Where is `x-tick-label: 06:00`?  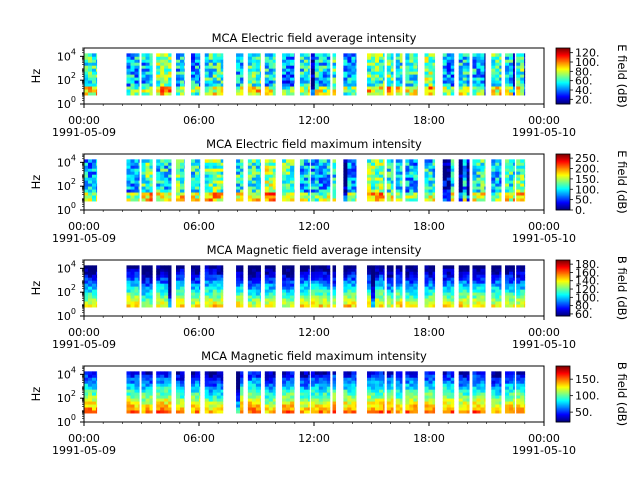
x-tick-label: 06:00 is located at coordinates (199, 120).